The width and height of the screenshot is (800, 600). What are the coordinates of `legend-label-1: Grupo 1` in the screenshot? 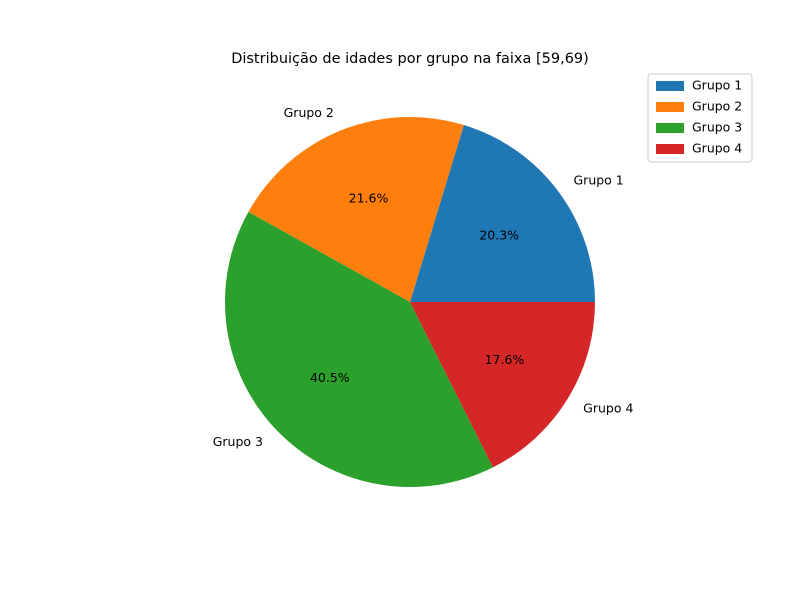 It's located at (717, 85).